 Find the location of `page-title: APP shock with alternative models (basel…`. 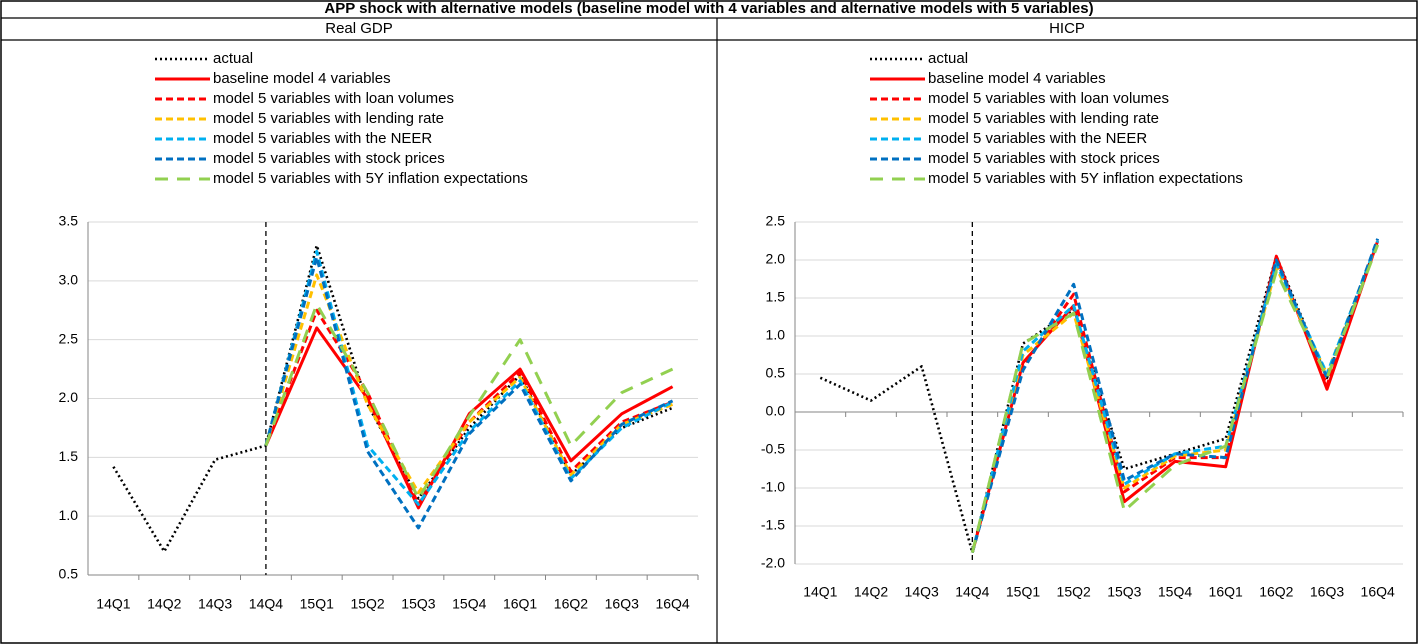

page-title: APP shock with alternative models (basel… is located at coordinates (708, 8).